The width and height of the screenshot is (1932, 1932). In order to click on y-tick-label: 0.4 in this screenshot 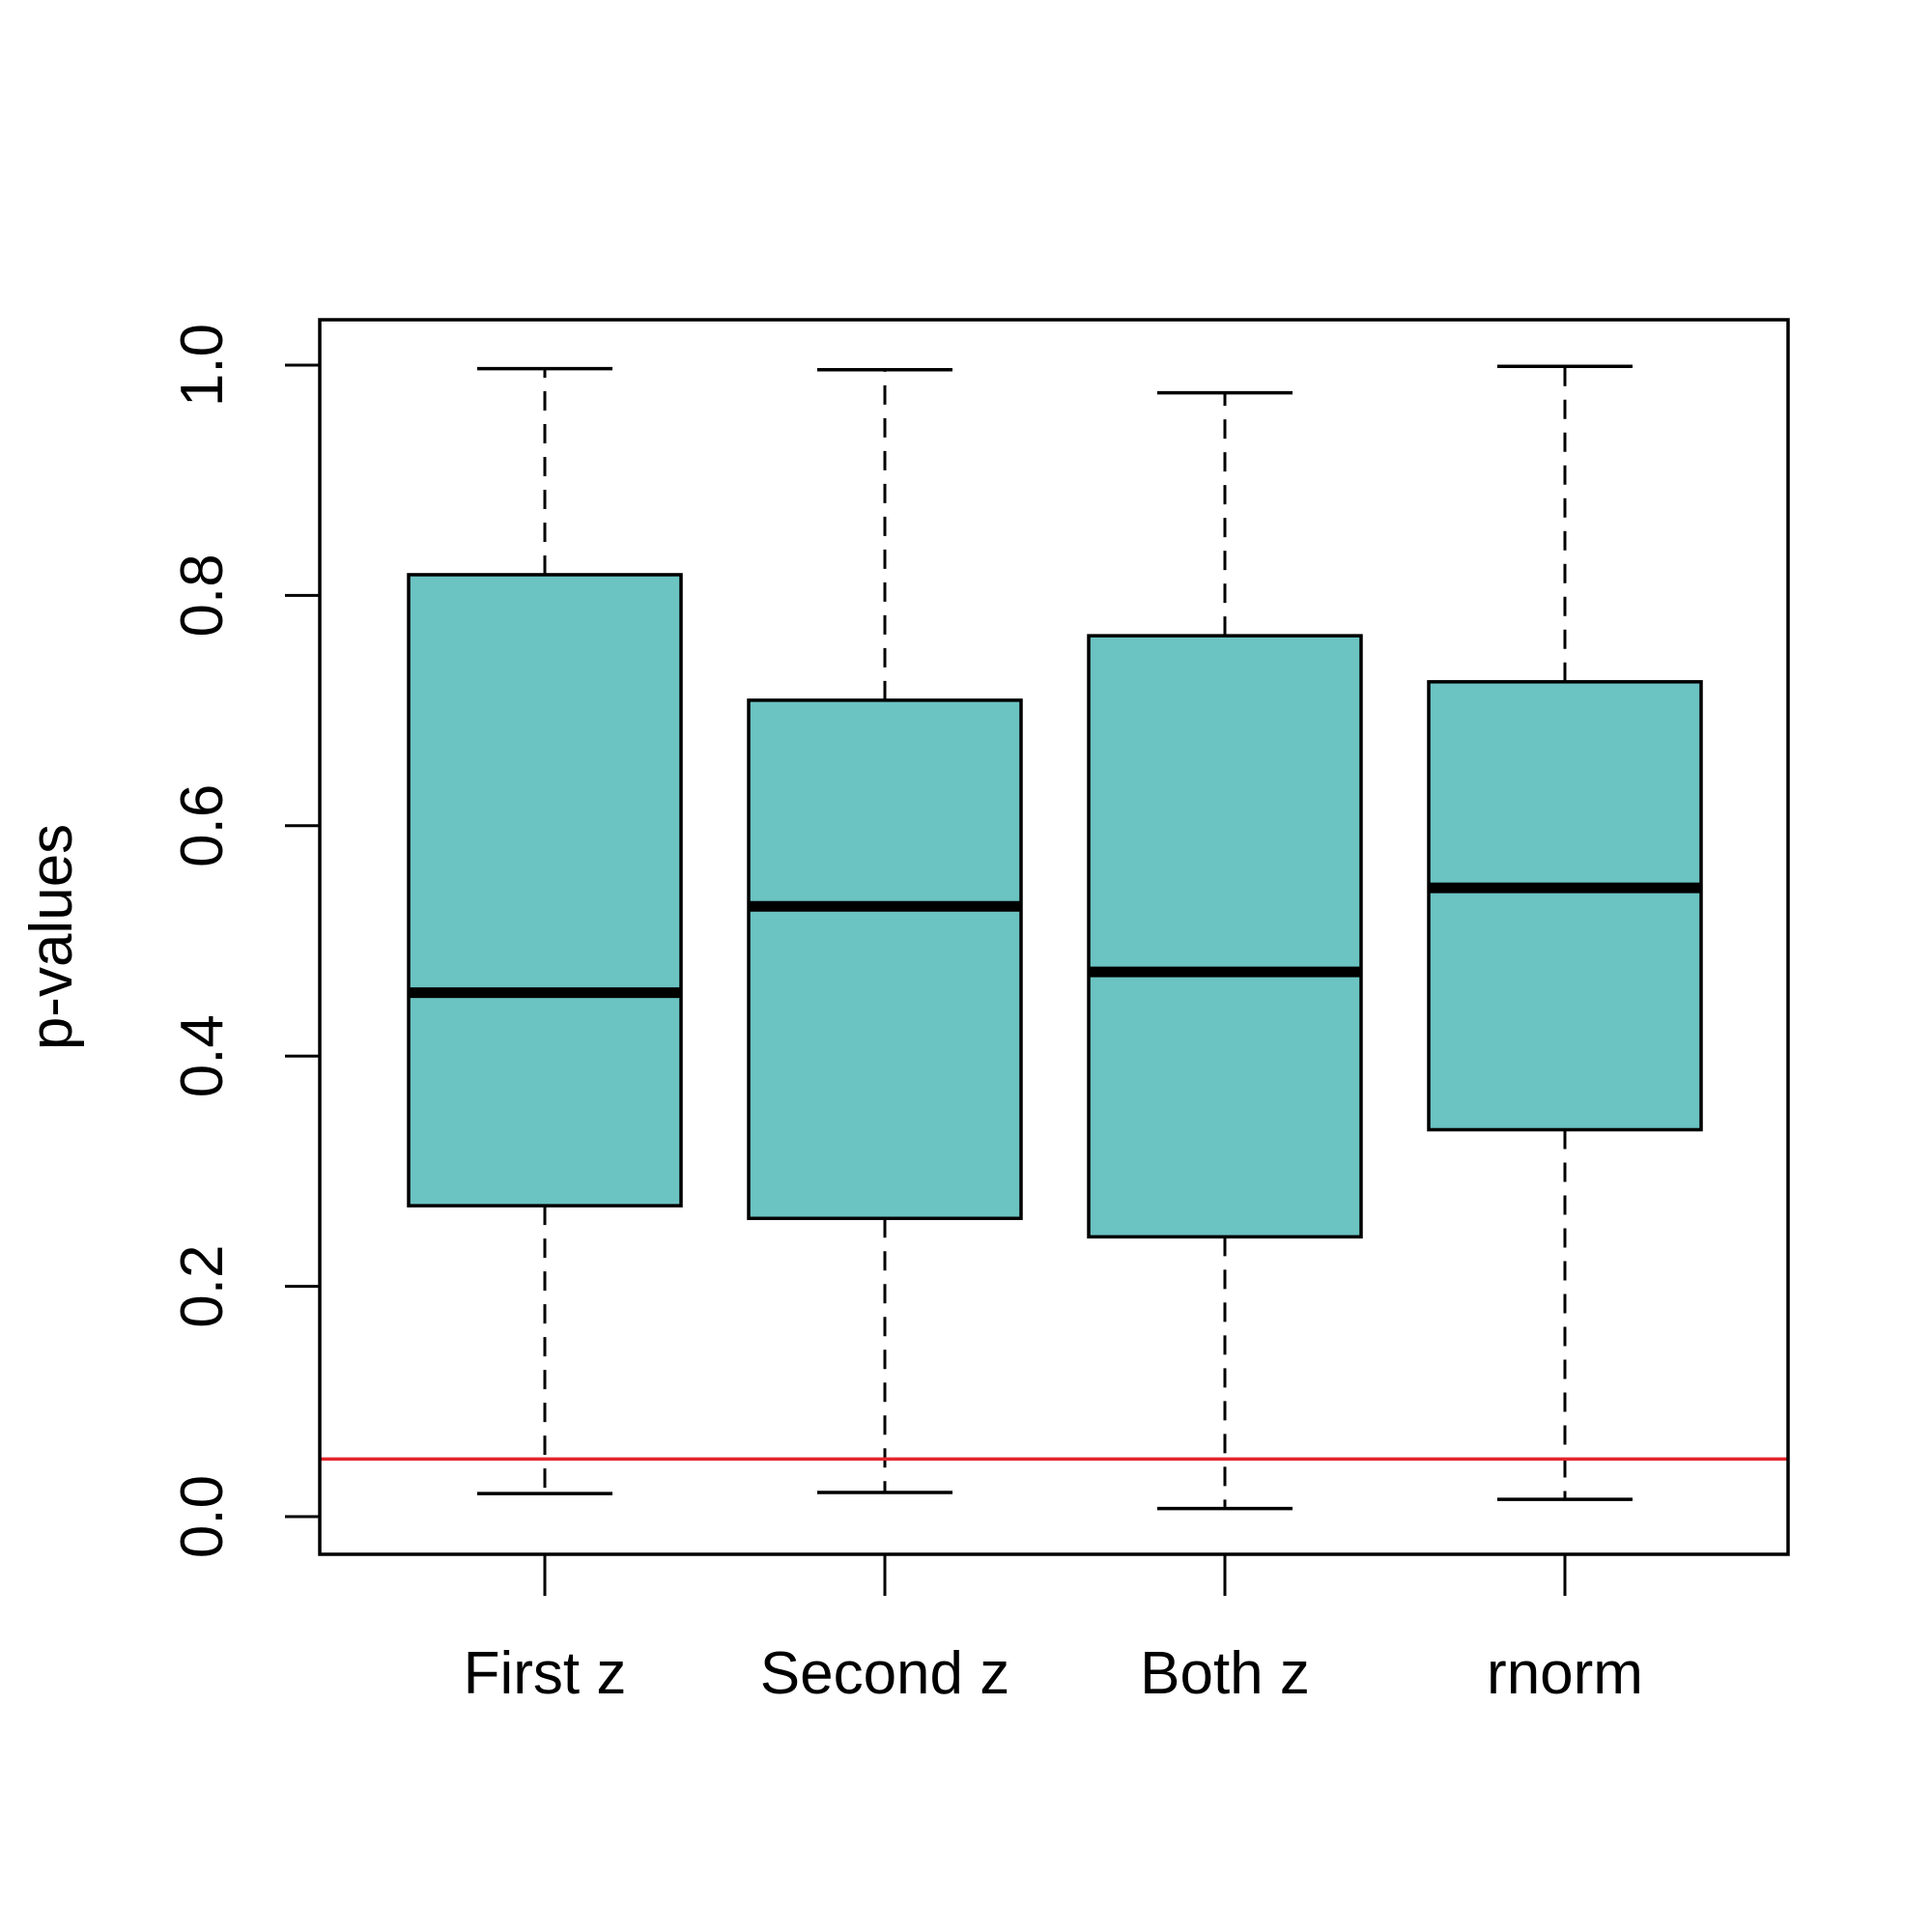, I will do `click(202, 1055)`.